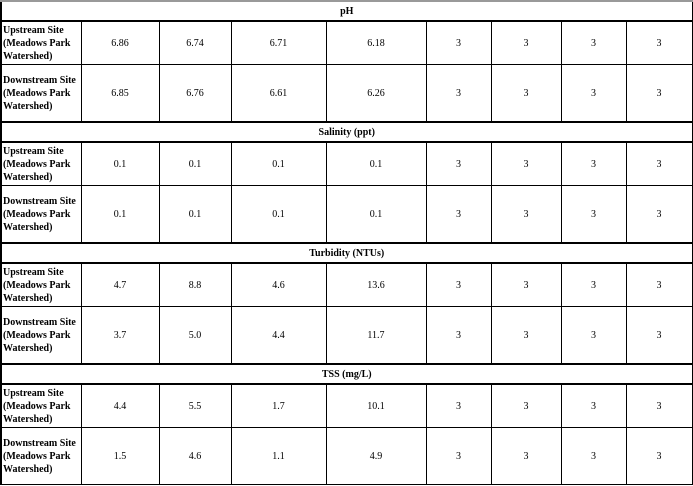  What do you see at coordinates (195, 405) in the screenshot?
I see `value-cell: 5.5` at bounding box center [195, 405].